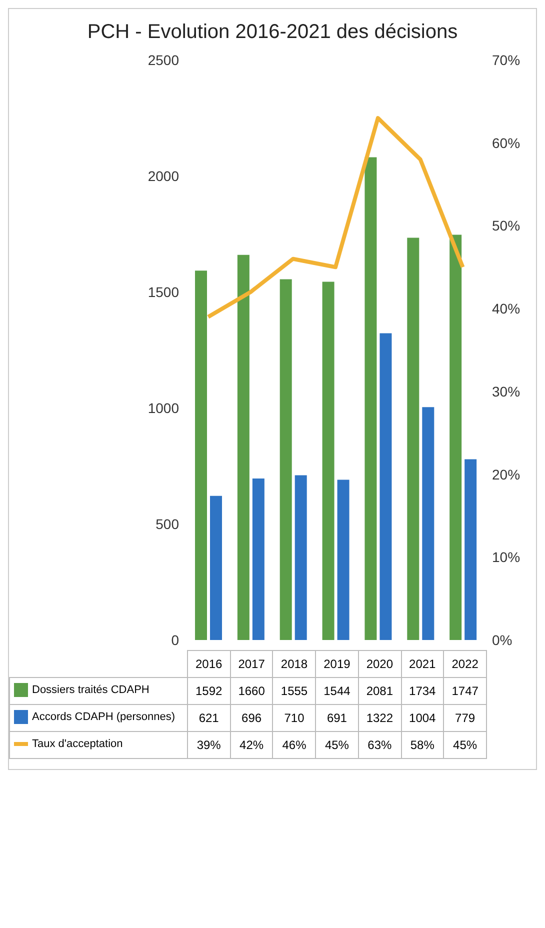 The image size is (545, 928). I want to click on y2-tick-label: 40%, so click(506, 308).